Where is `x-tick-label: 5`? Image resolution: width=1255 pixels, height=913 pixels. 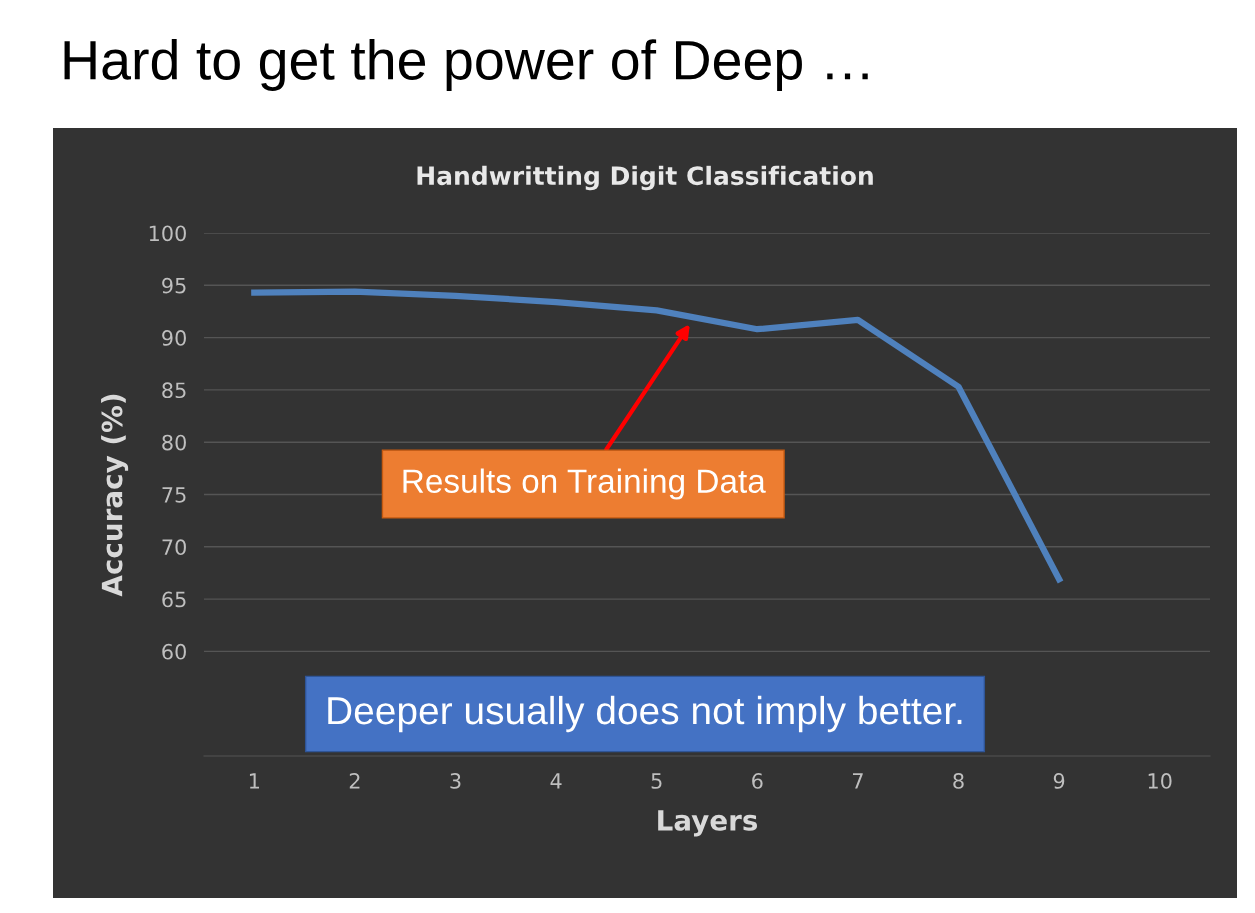
x-tick-label: 5 is located at coordinates (656, 781).